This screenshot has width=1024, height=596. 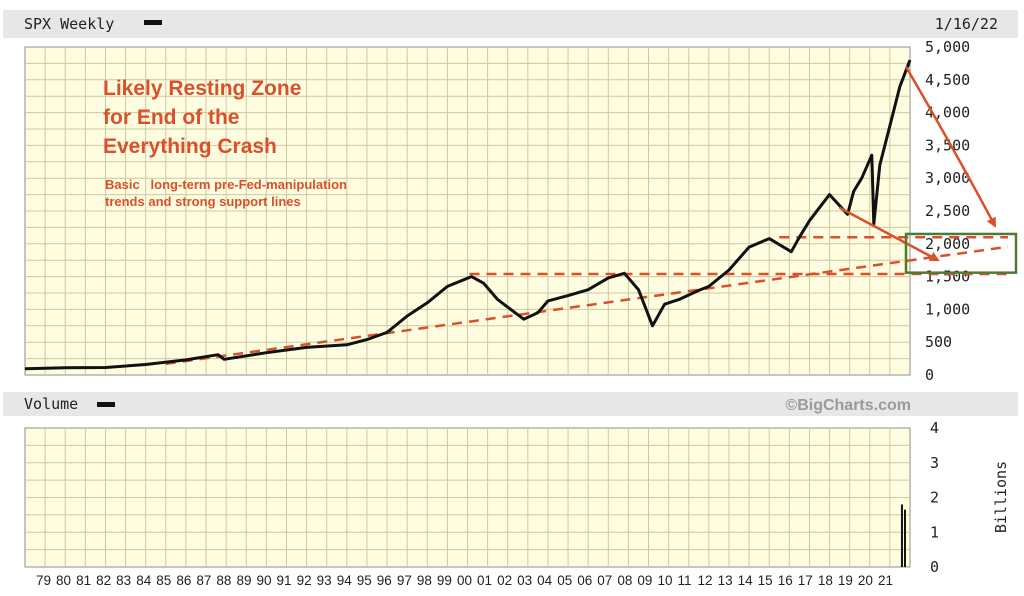 I want to click on legend-swatch-volume, so click(x=106, y=404).